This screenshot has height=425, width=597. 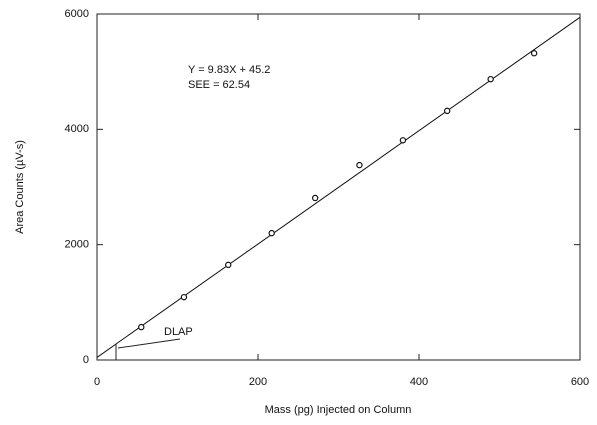 I want to click on y-tick-label: 0, so click(x=86, y=360).